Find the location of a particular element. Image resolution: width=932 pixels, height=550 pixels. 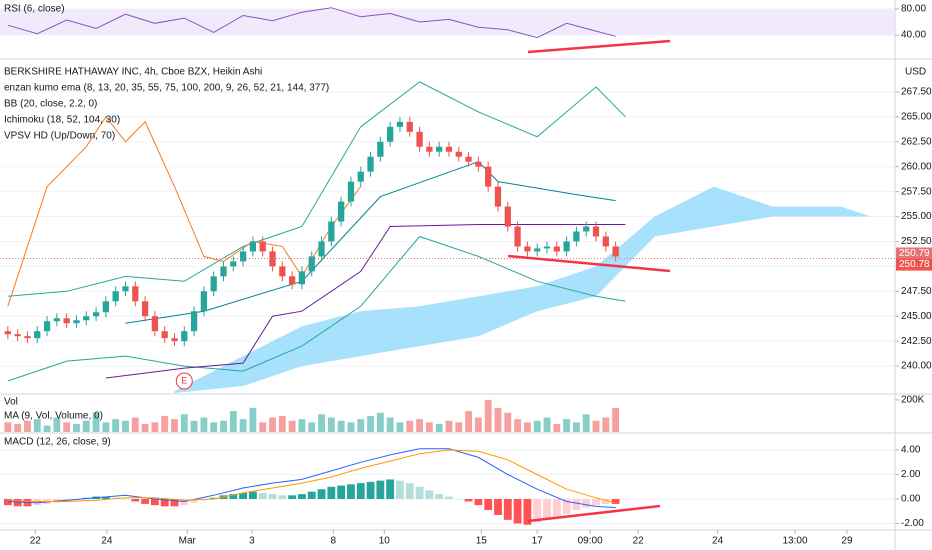

y-tick-label: 260.00 is located at coordinates (916, 166).